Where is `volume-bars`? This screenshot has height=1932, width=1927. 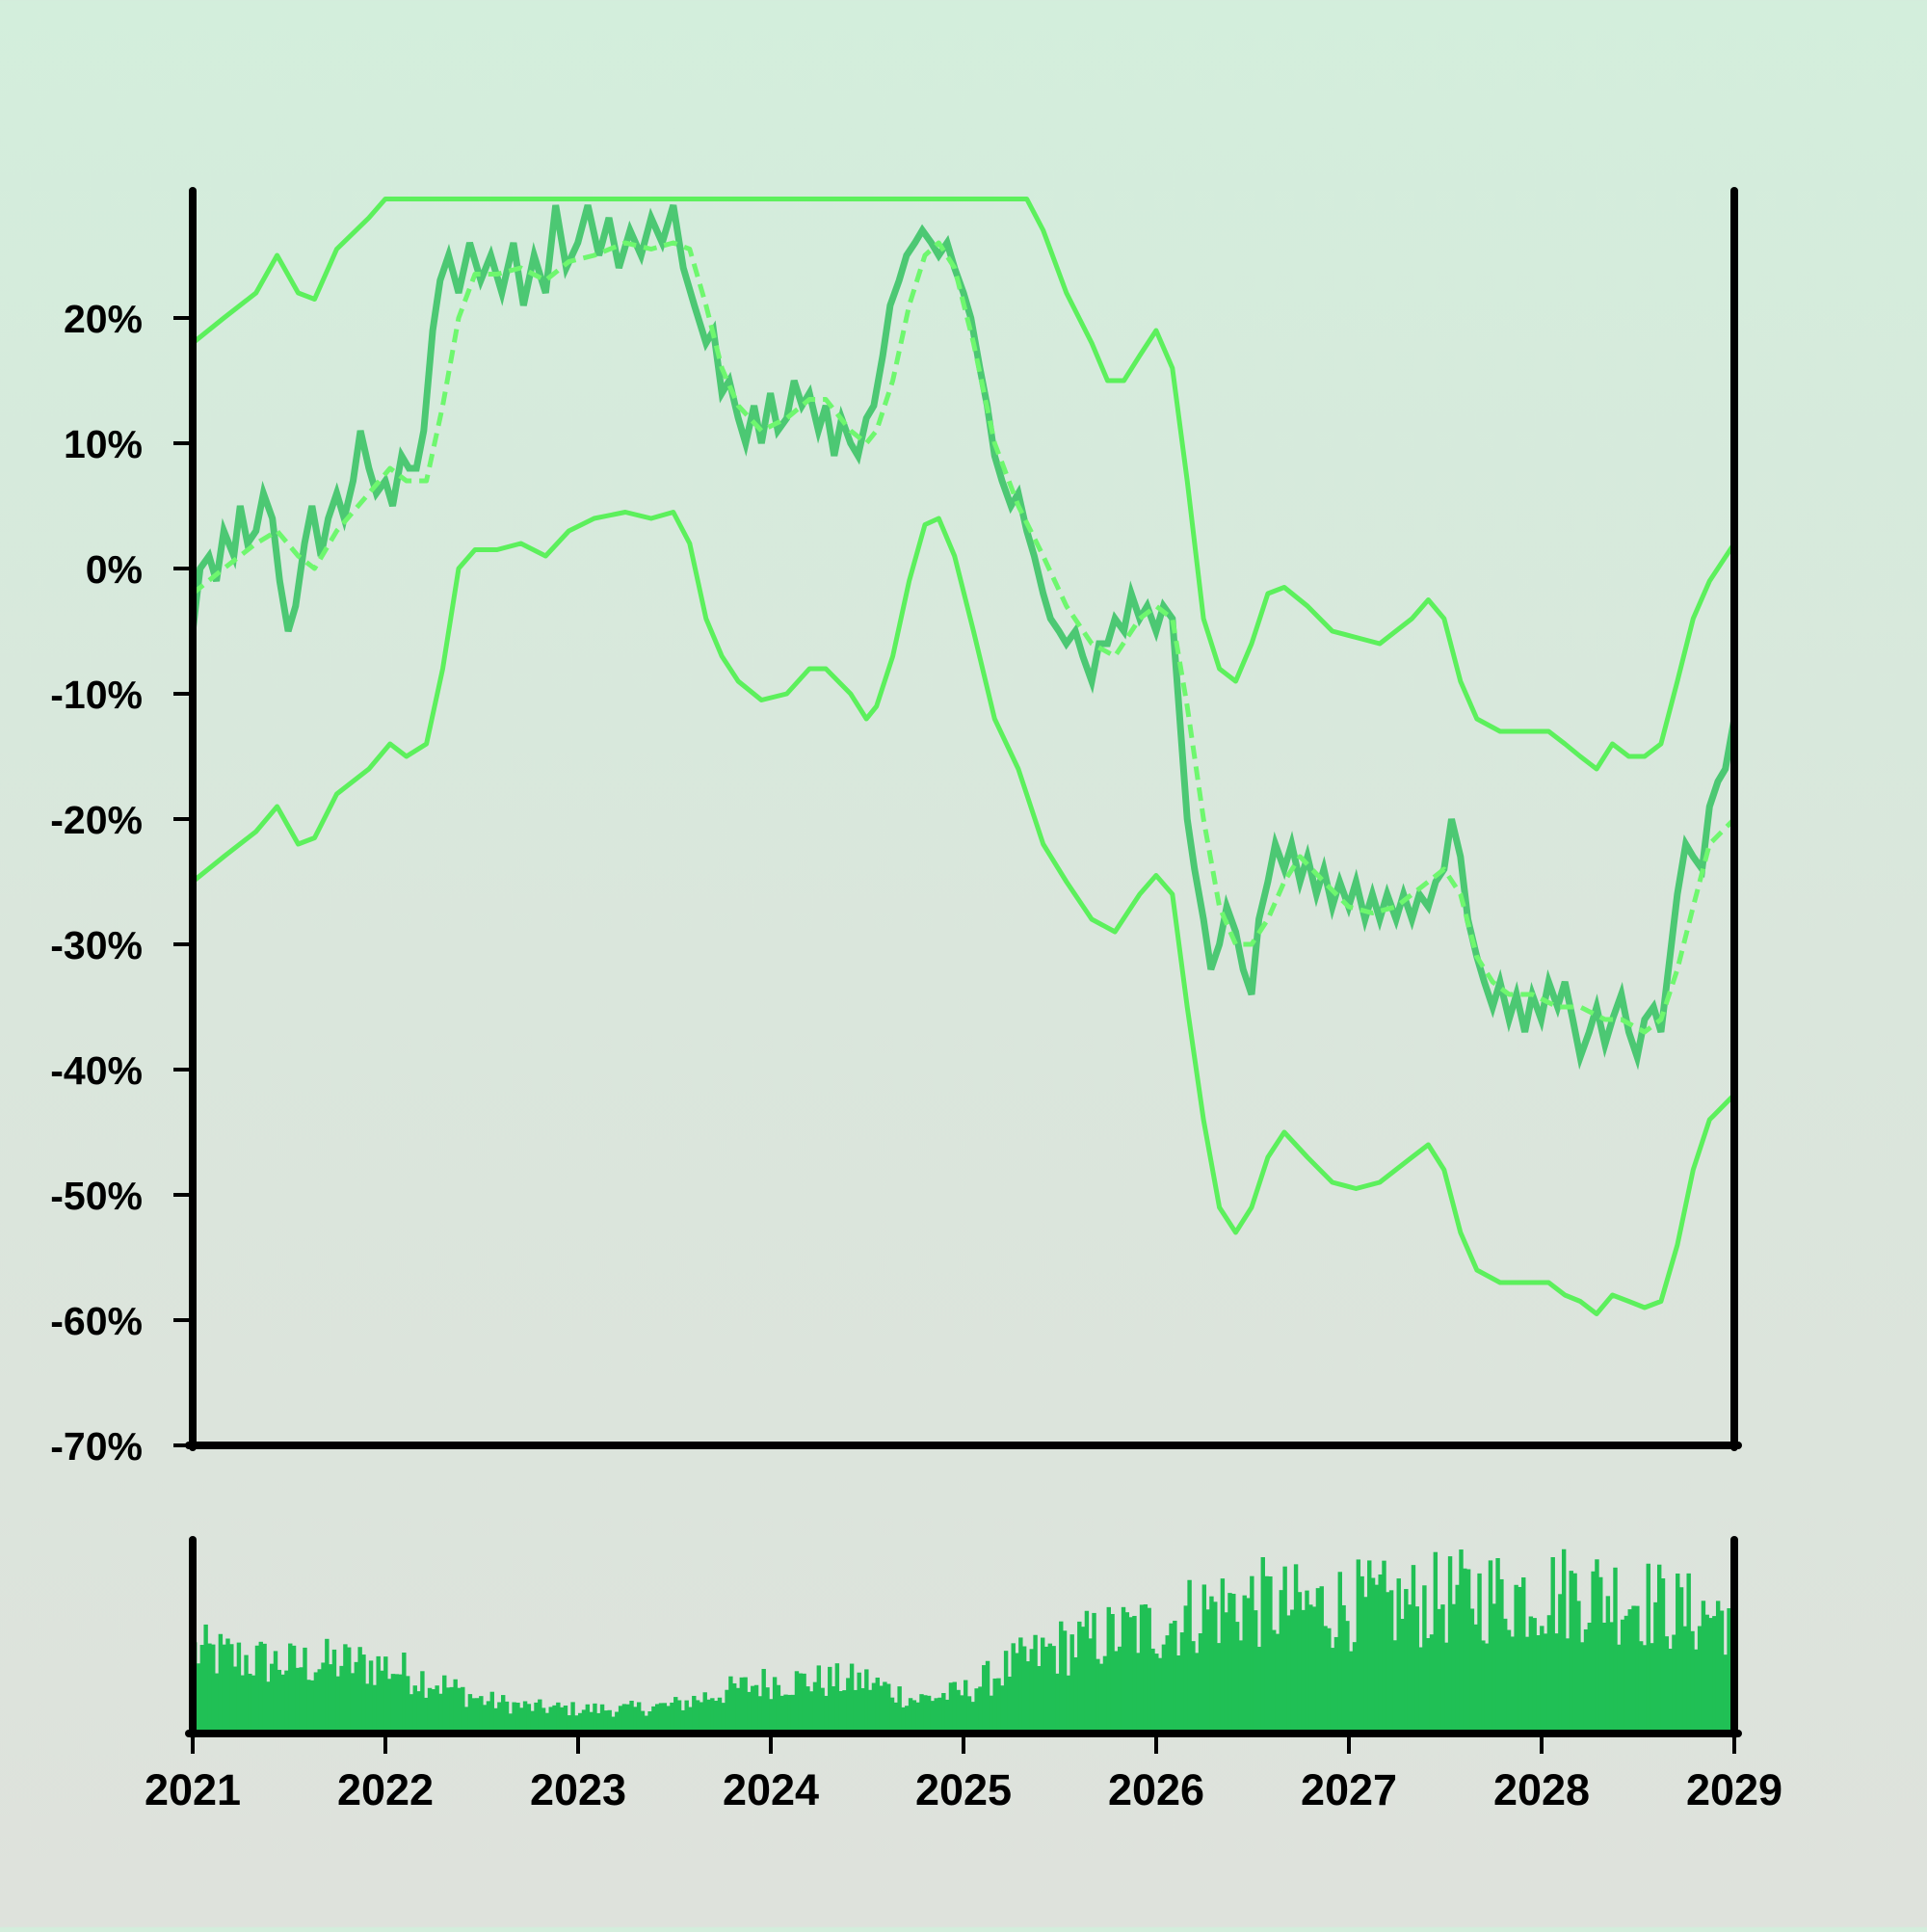 volume-bars is located at coordinates (963, 1639).